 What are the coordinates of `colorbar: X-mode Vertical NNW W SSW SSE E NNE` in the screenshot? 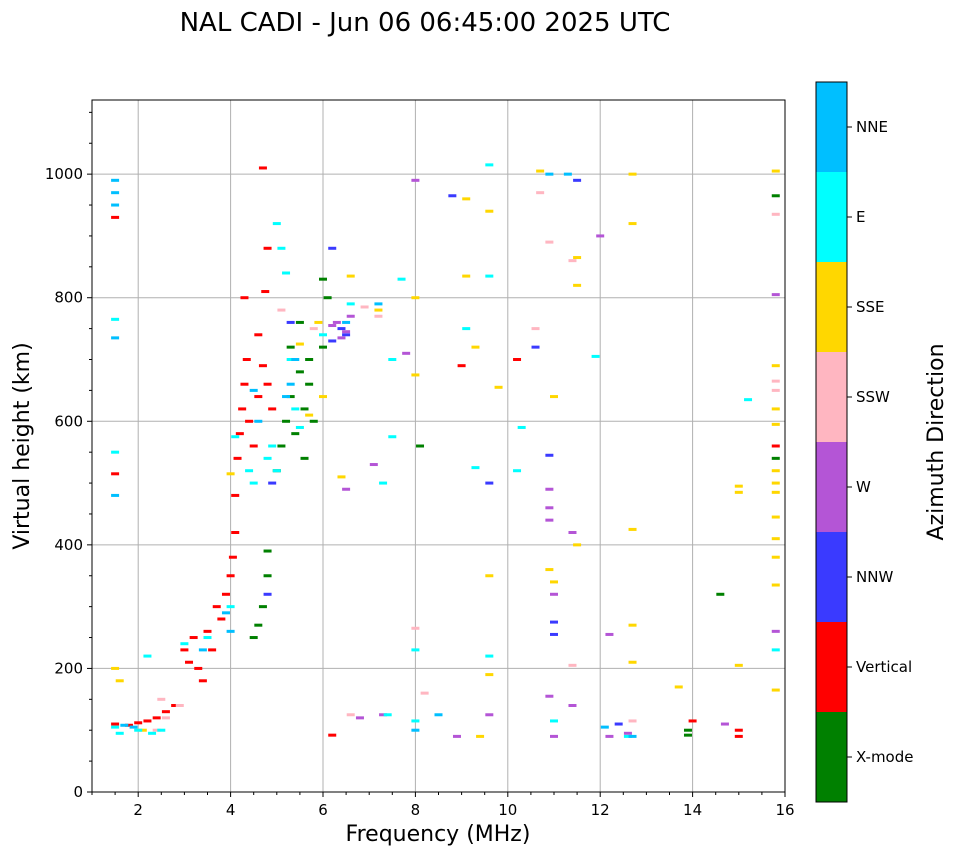 It's located at (864, 442).